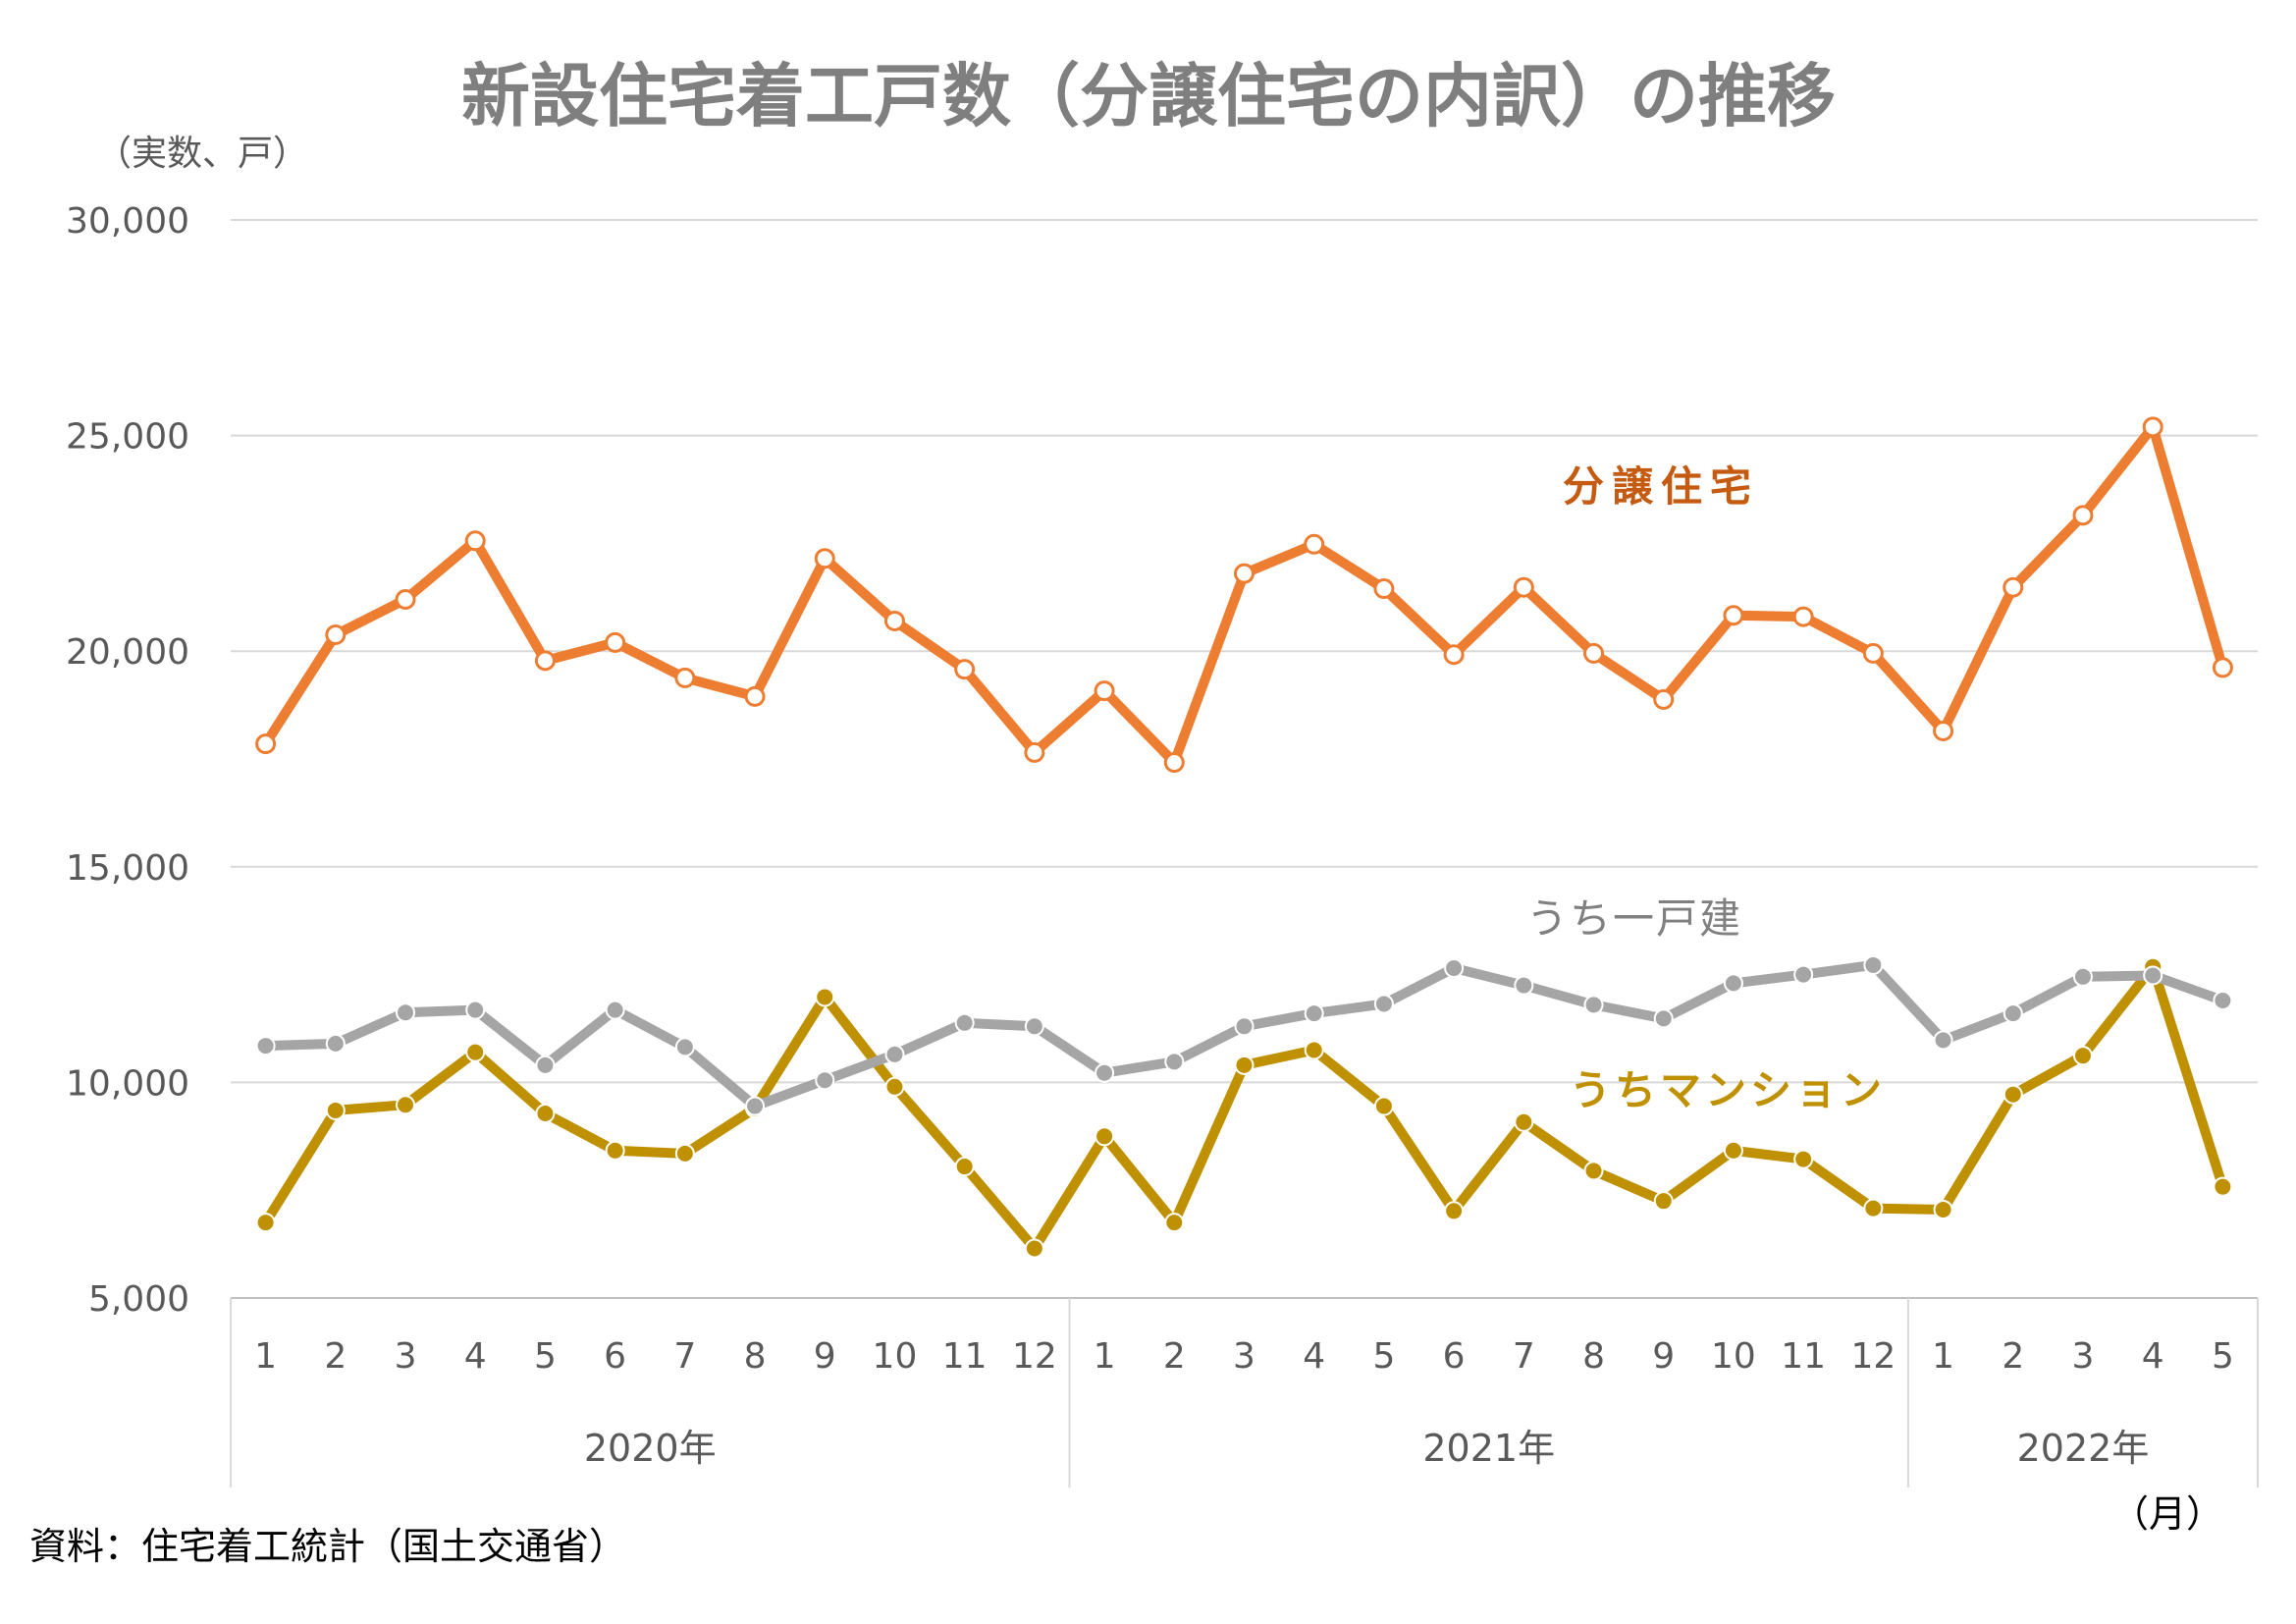 Image resolution: width=2296 pixels, height=1624 pixels. Describe the element at coordinates (327, 1546) in the screenshot. I see `source-note: 資料：住宅着工統計（国土交通省）` at that location.